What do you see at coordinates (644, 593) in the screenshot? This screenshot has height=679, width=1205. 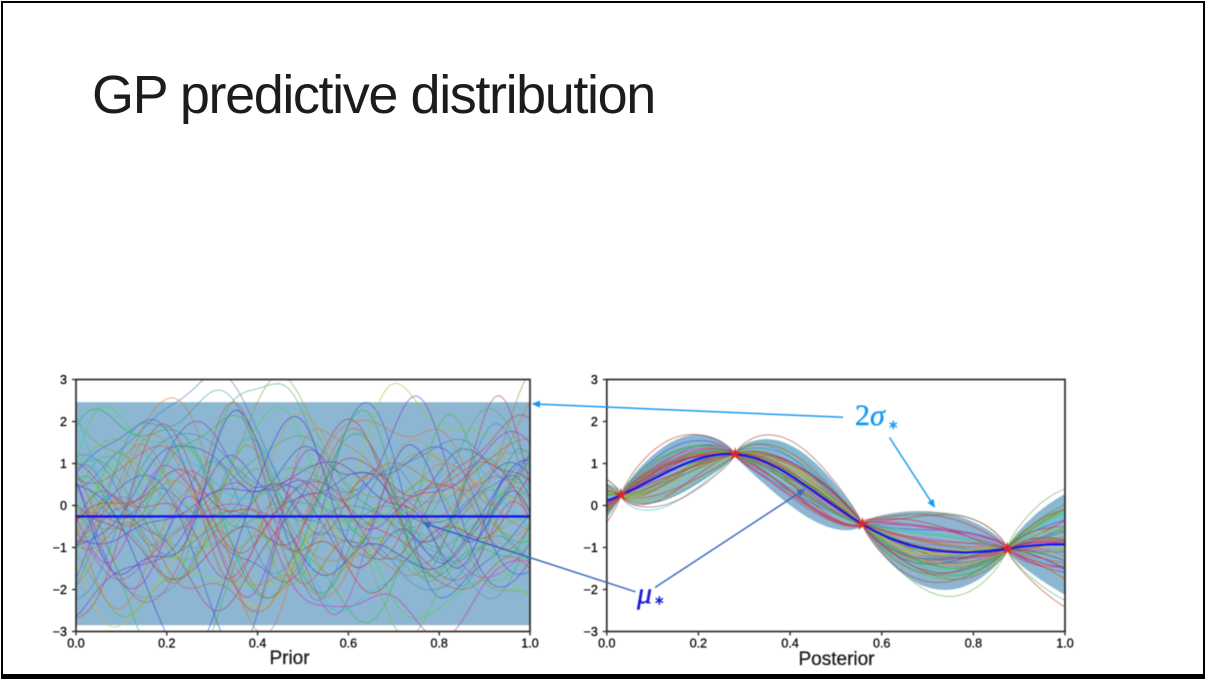 I see `svg-text: μ` at bounding box center [644, 593].